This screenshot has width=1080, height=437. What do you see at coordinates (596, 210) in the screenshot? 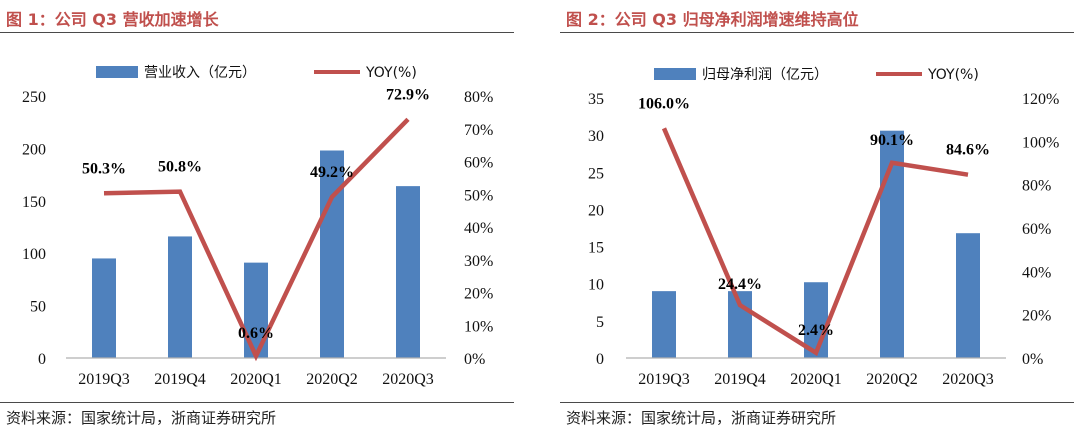
I see `y-left-tick-label: 20` at bounding box center [596, 210].